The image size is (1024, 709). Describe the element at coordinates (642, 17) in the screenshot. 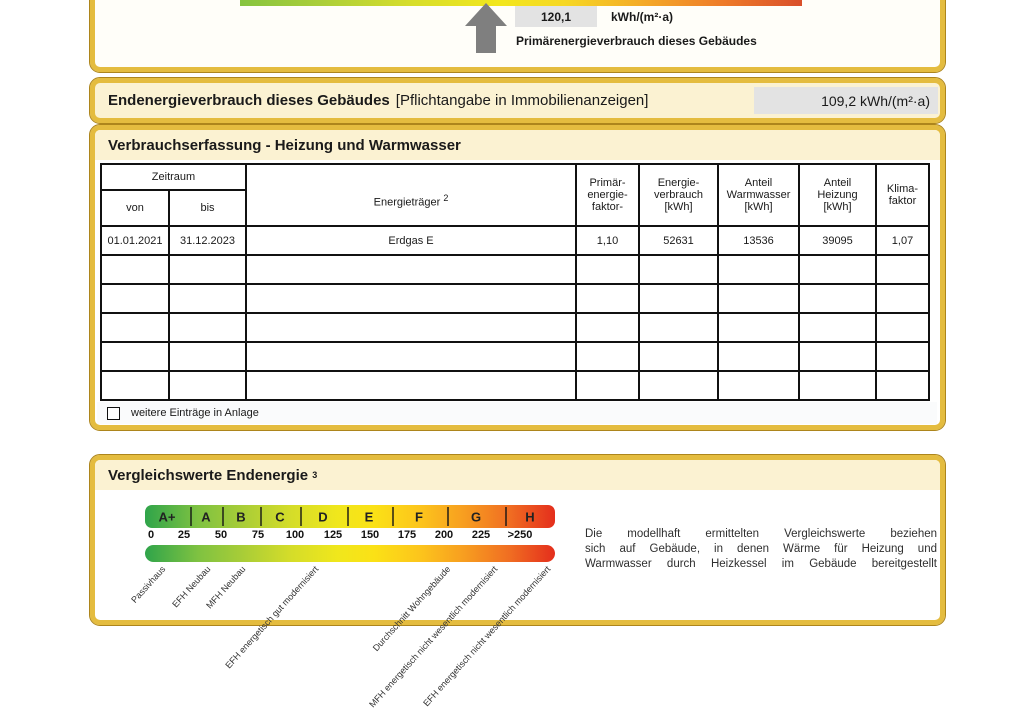

I see `primary-energy-unit: kWh/(m²·a)` at that location.